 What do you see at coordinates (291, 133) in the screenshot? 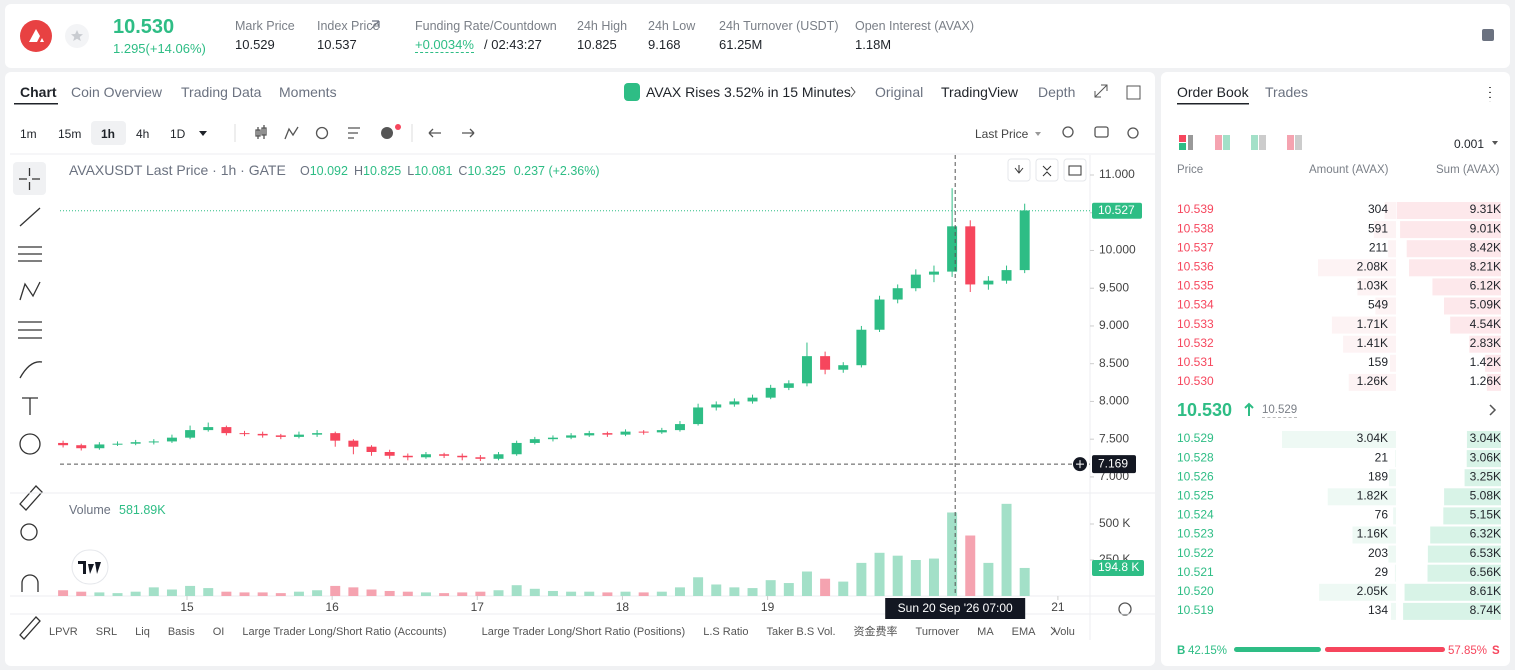
I see `indicator-icon` at bounding box center [291, 133].